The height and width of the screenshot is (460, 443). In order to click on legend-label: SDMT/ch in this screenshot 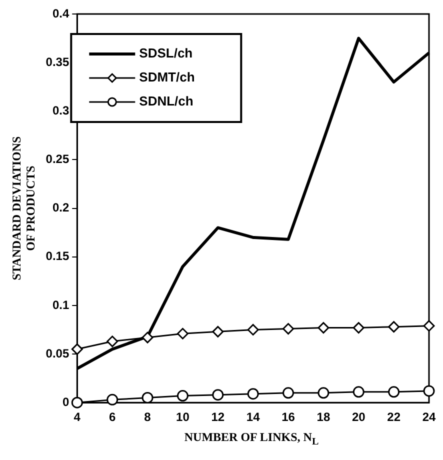, I will do `click(167, 77)`.